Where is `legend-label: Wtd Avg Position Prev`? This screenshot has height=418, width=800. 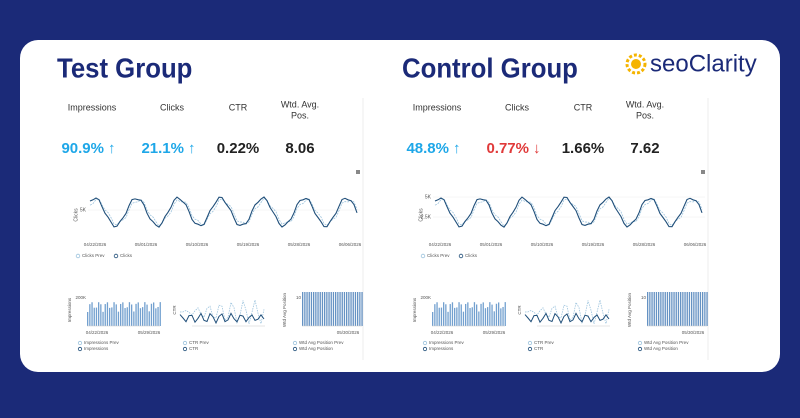
legend-label: Wtd Avg Position Prev is located at coordinates (321, 342).